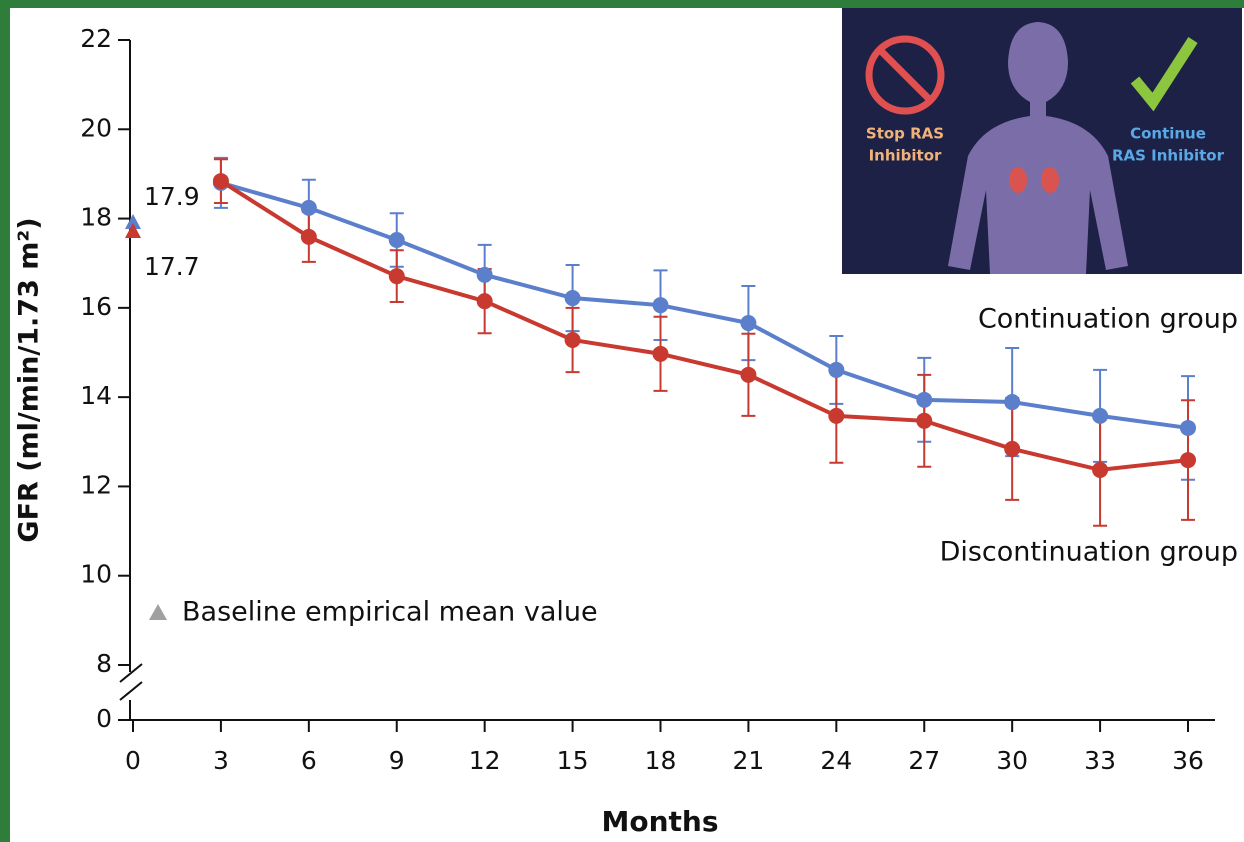 Image resolution: width=1244 pixels, height=842 pixels. I want to click on stop-icon, so click(905, 75).